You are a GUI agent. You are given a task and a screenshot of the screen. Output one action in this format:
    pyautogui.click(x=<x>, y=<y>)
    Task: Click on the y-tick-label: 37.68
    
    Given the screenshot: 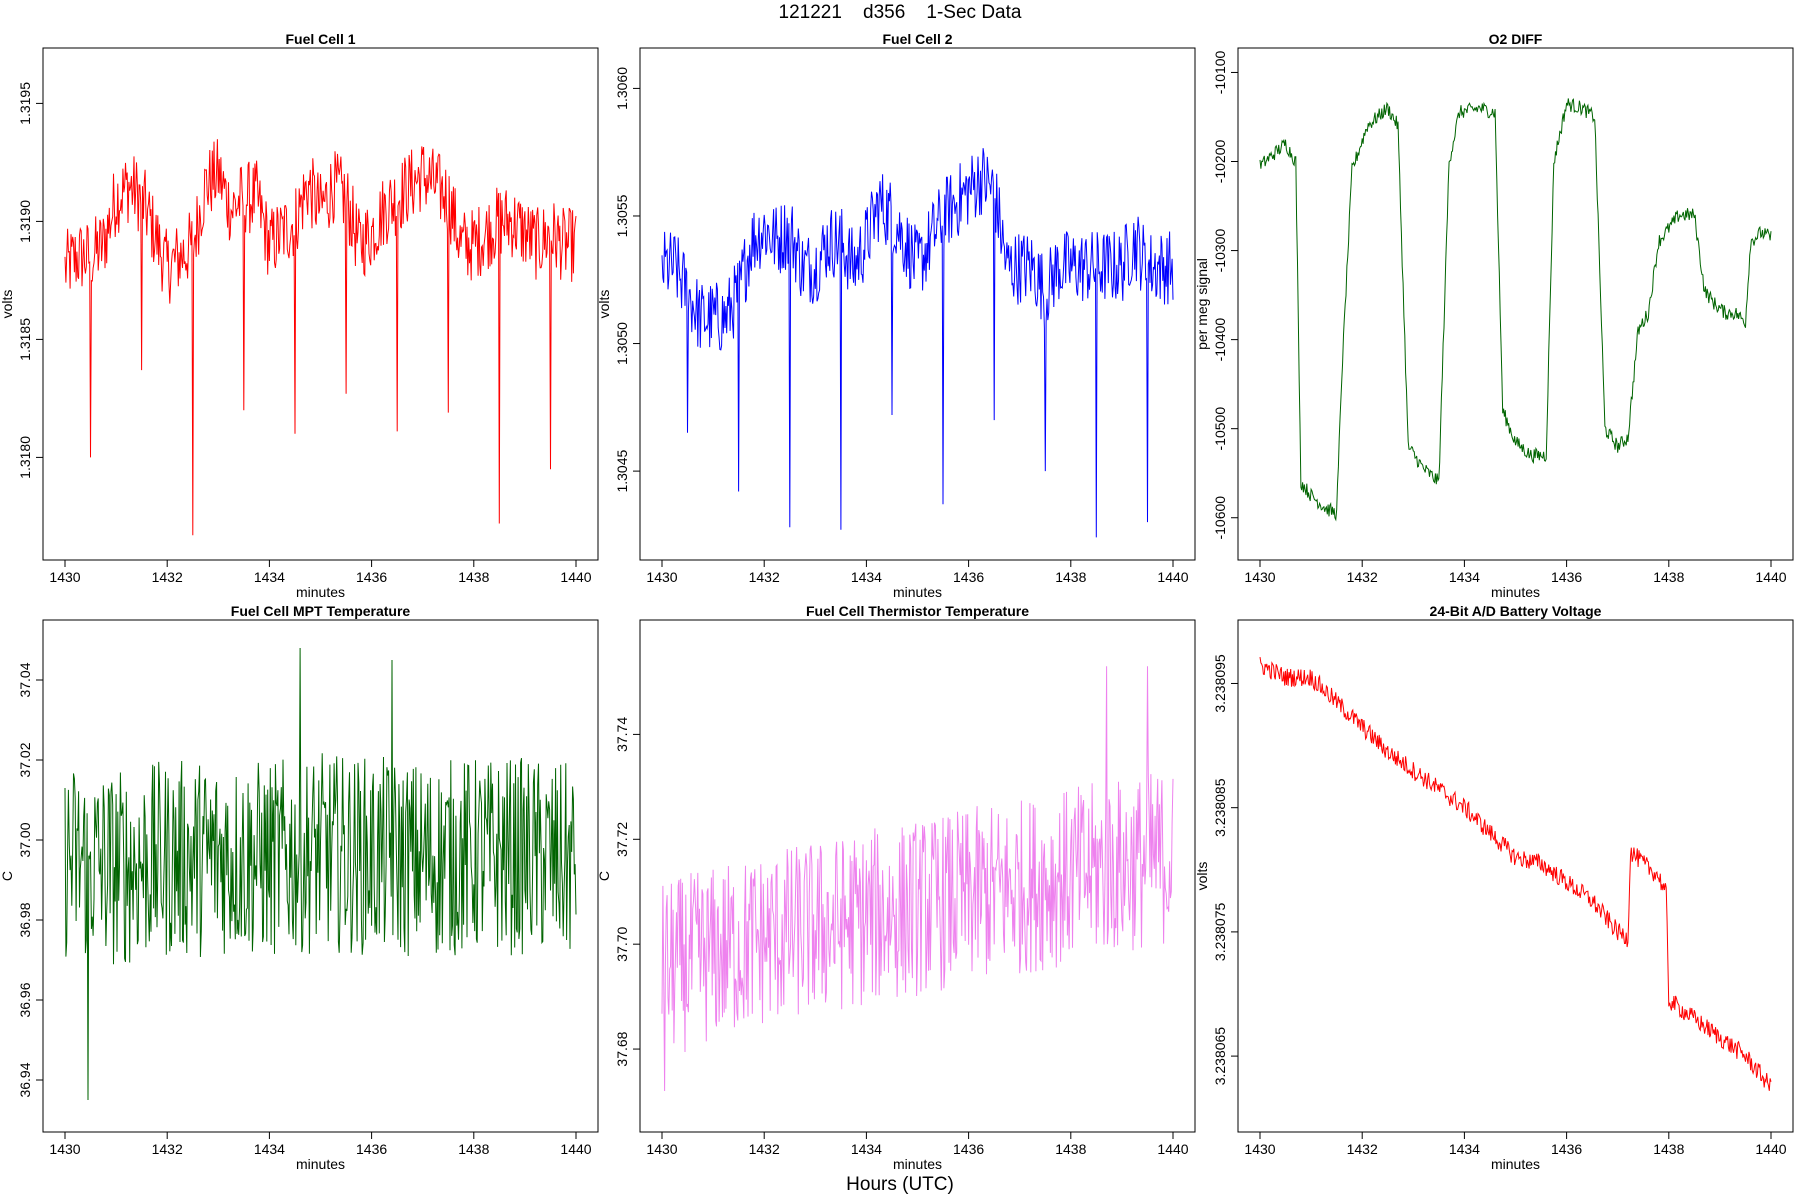 What is the action you would take?
    pyautogui.click(x=622, y=1048)
    